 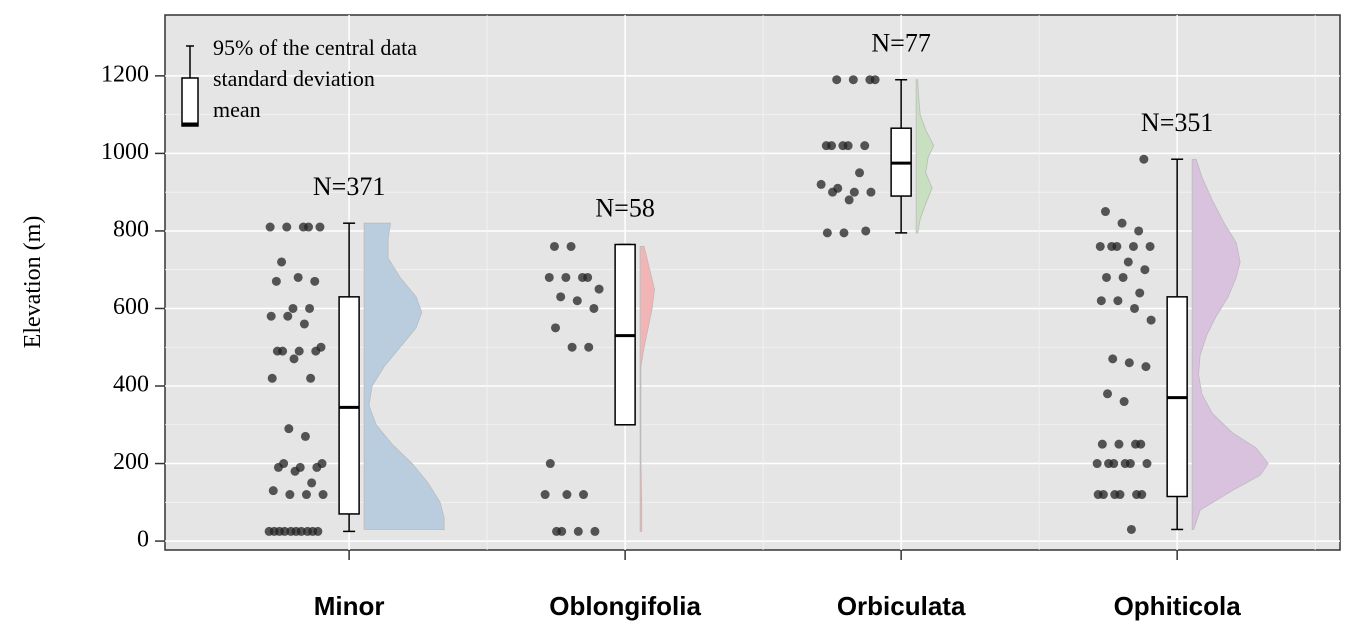 What do you see at coordinates (125, 152) in the screenshot?
I see `y-tick-label: 1000` at bounding box center [125, 152].